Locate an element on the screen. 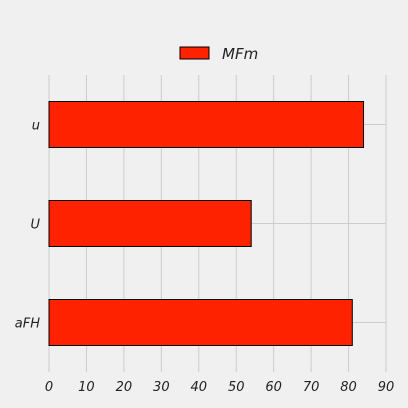 The image size is (408, 408). y-tick-label-2: aFH is located at coordinates (27, 324).